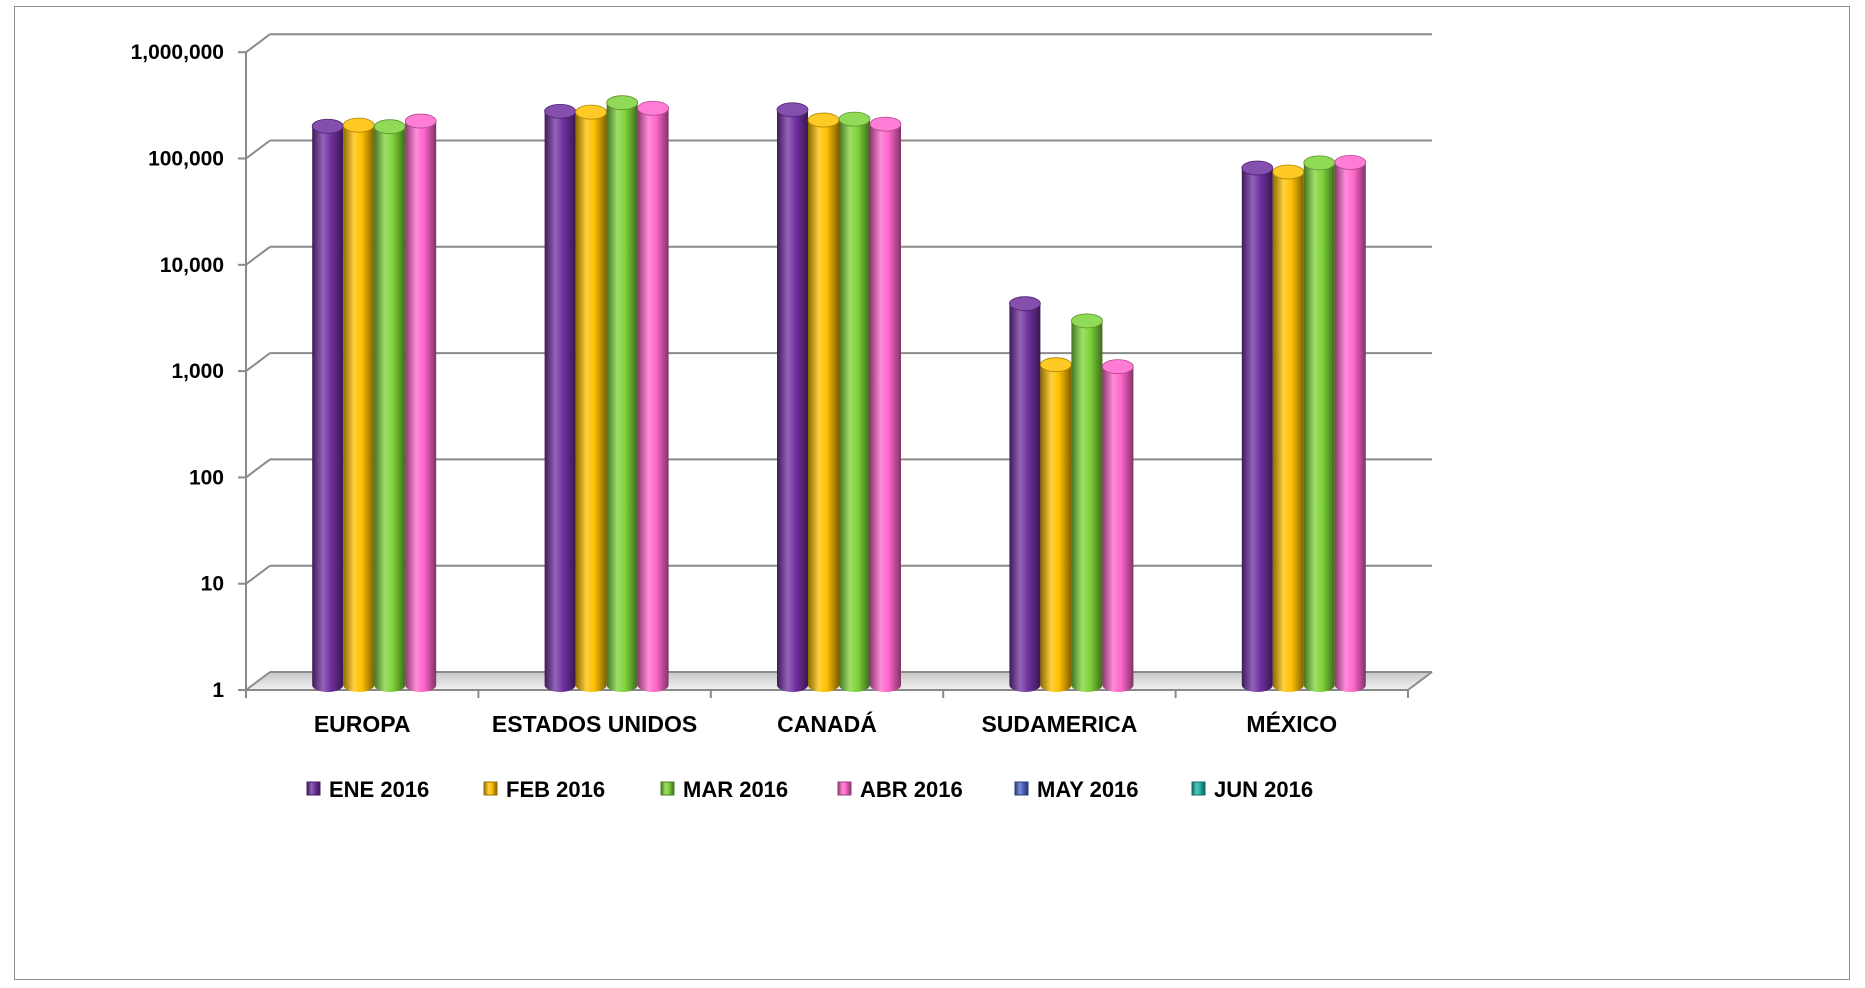 The height and width of the screenshot is (988, 1865). What do you see at coordinates (594, 724) in the screenshot?
I see `x-tick-label: ESTADOS UNIDOS` at bounding box center [594, 724].